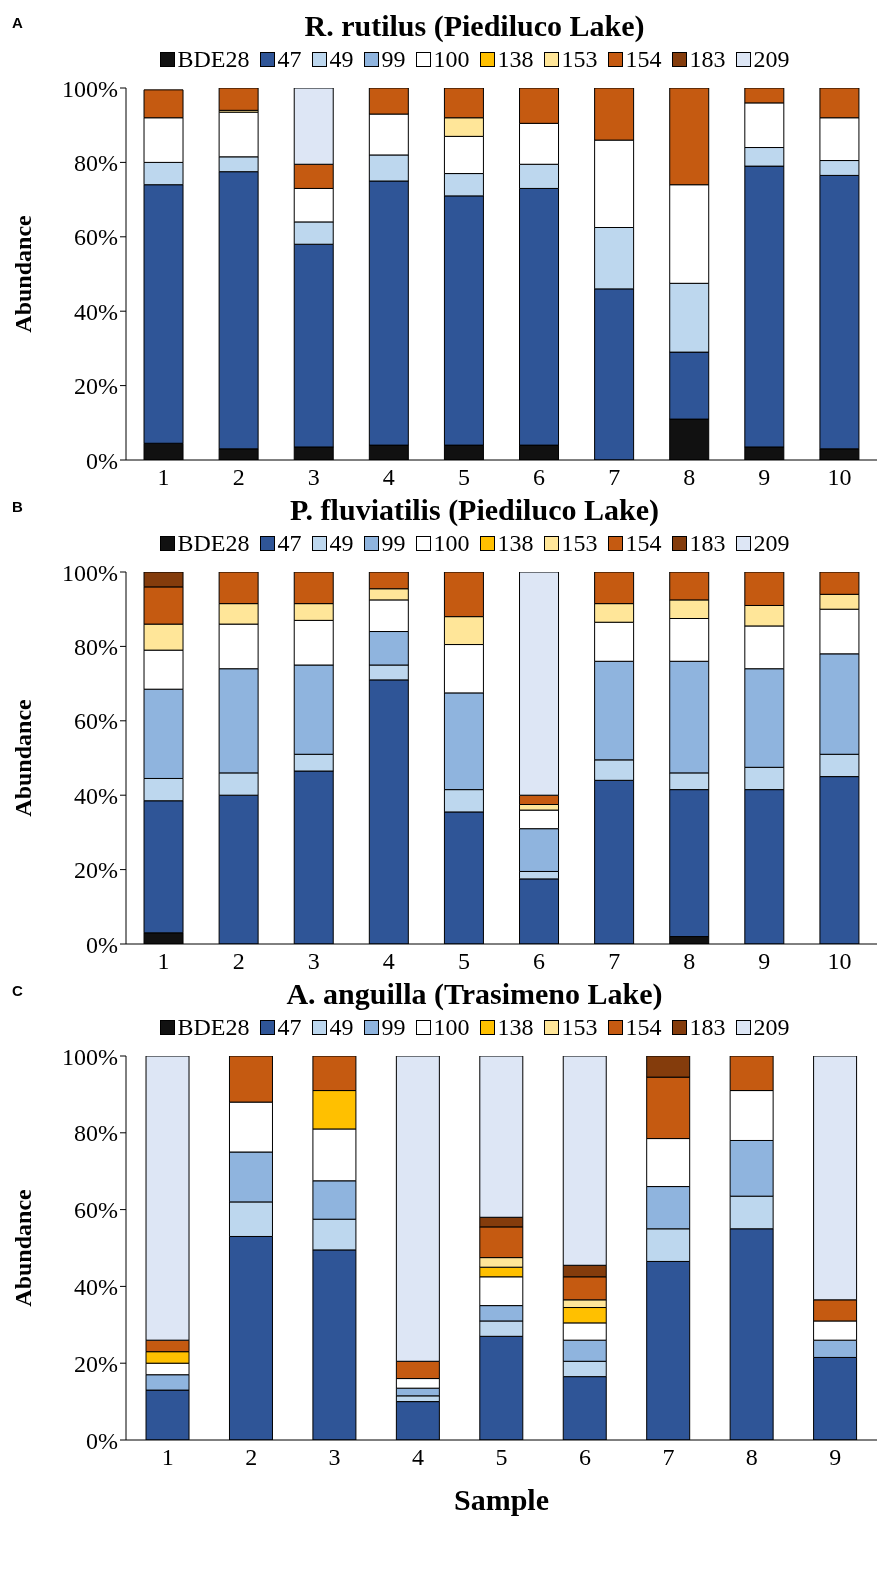 Image resolution: width=889 pixels, height=1589 pixels. I want to click on text: C, so click(17, 990).